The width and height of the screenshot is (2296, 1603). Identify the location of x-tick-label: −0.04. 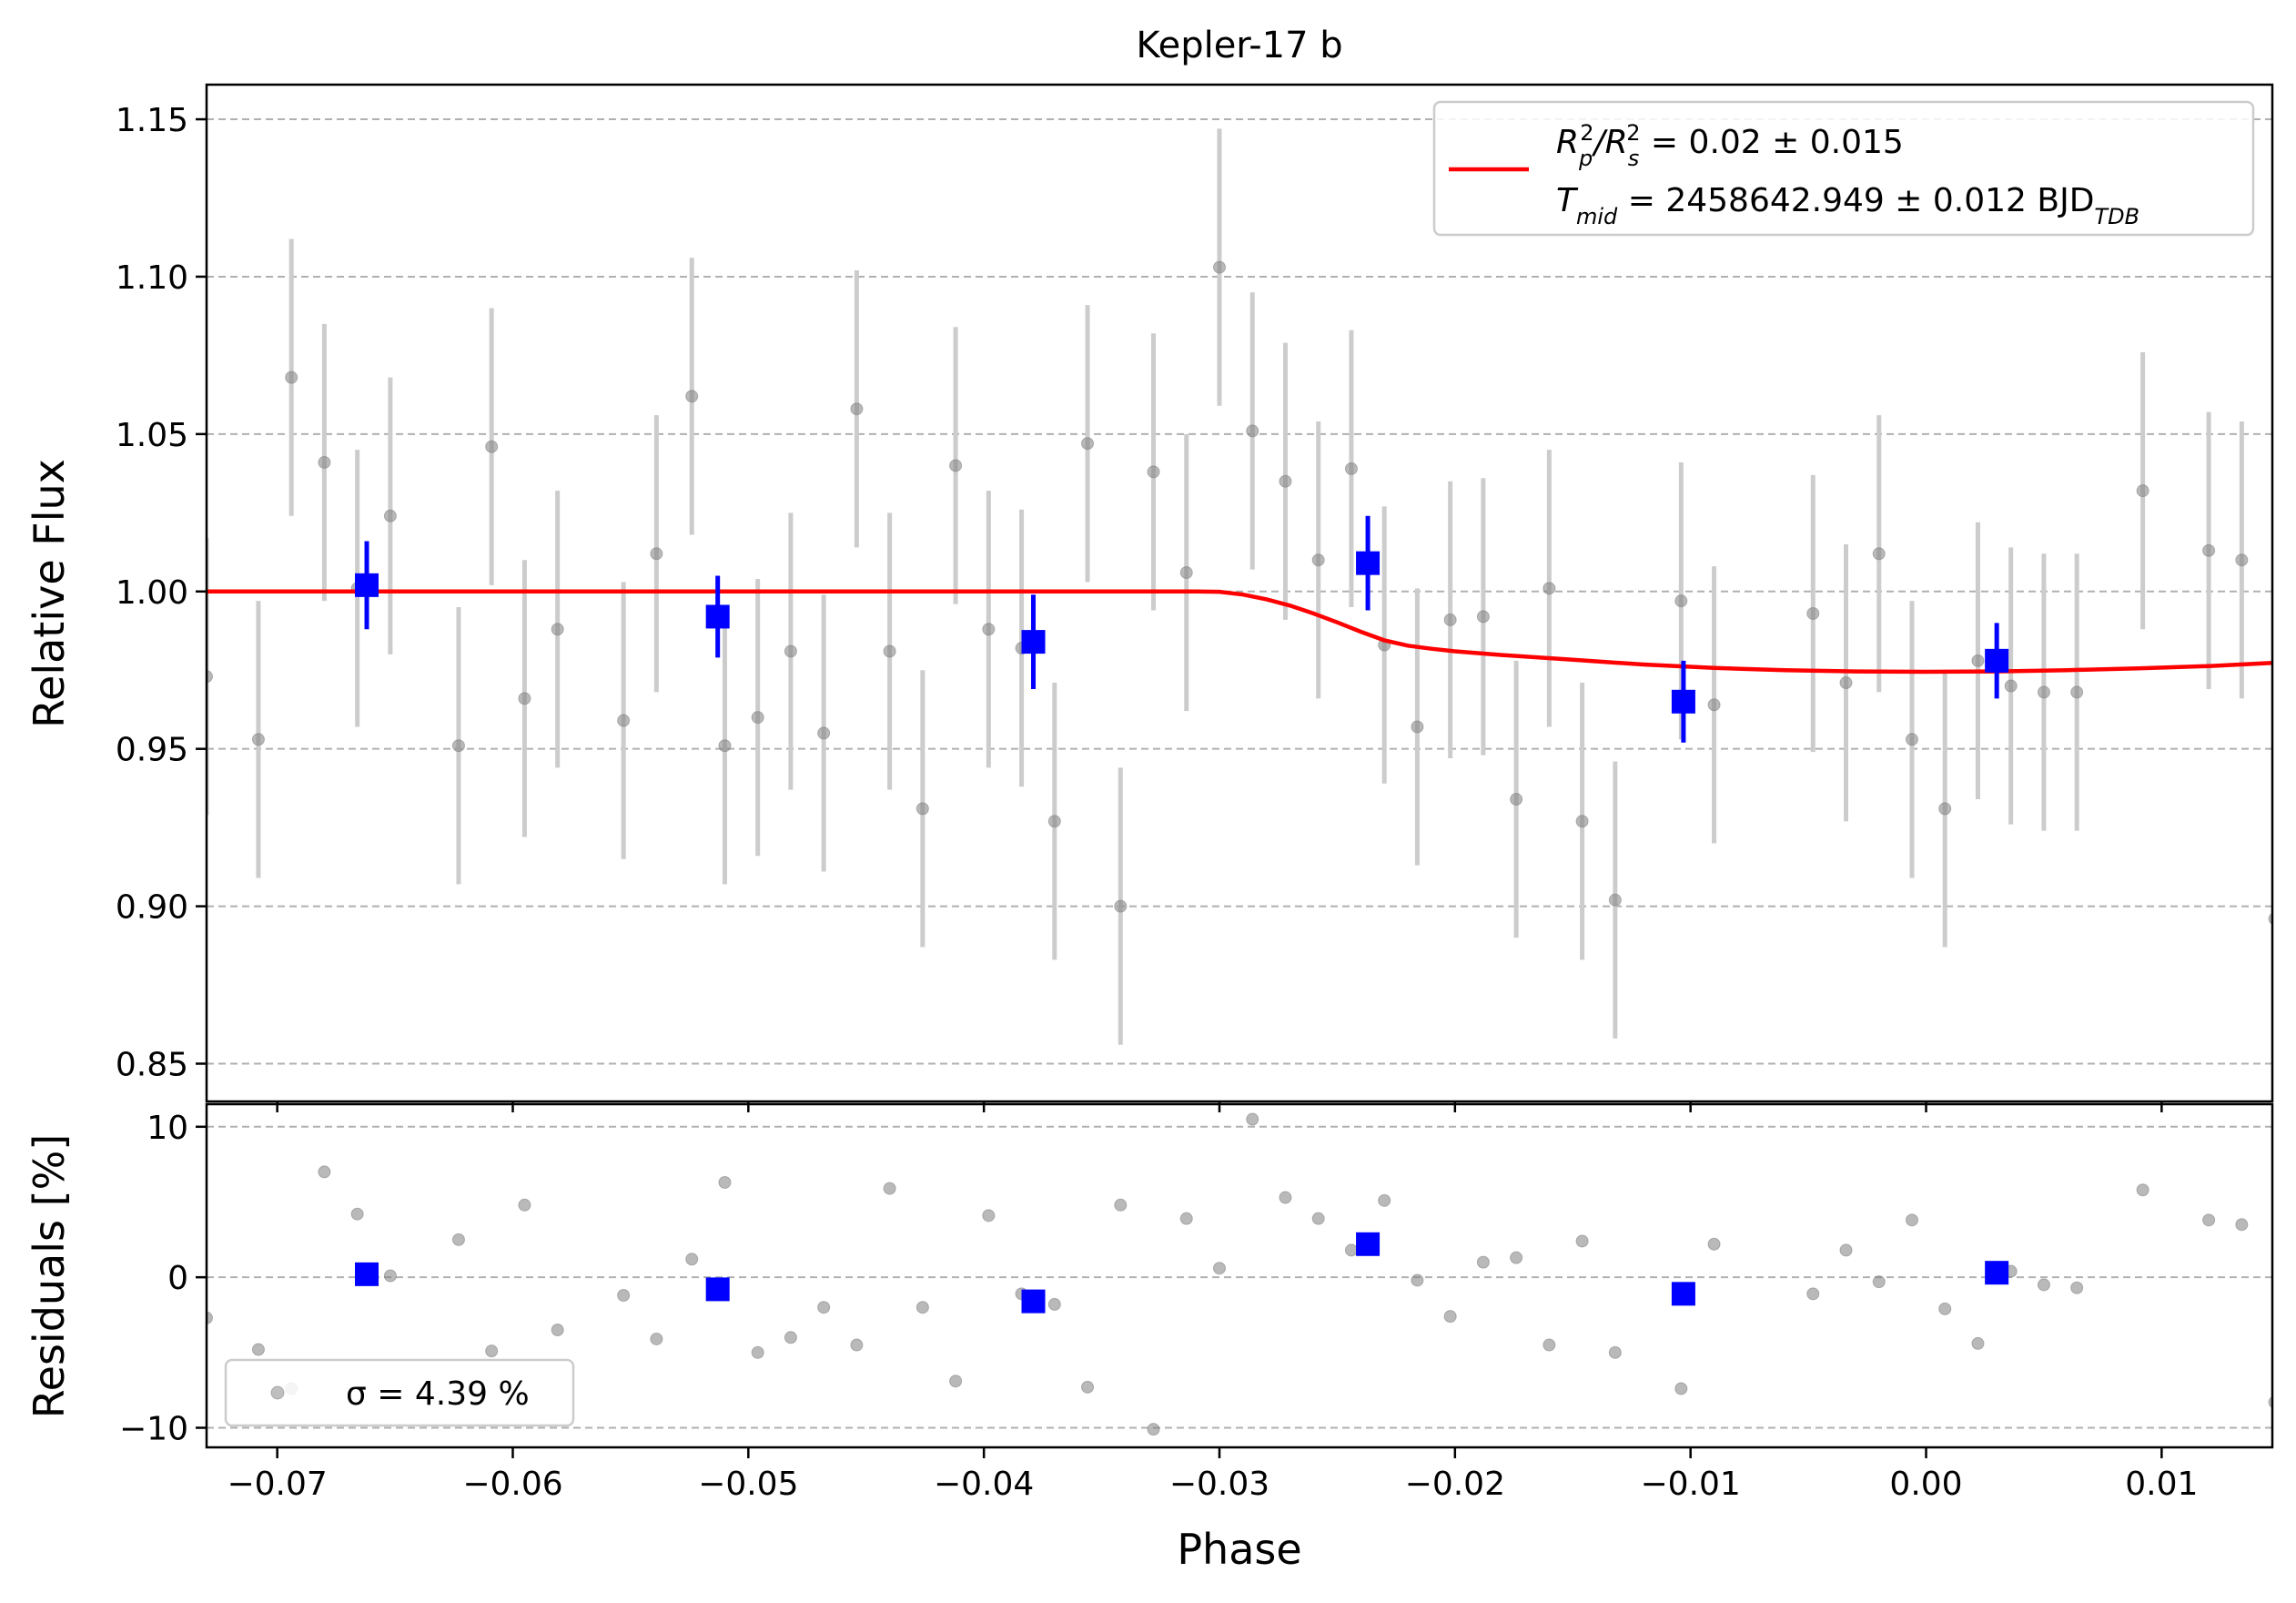
(984, 1484).